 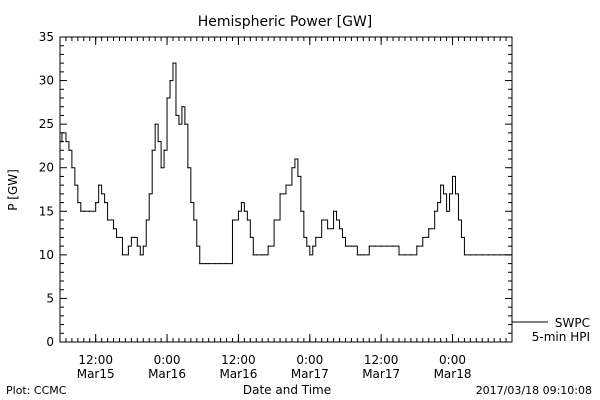 I want to click on footer-credit: Plot: CCMC, so click(x=36, y=390).